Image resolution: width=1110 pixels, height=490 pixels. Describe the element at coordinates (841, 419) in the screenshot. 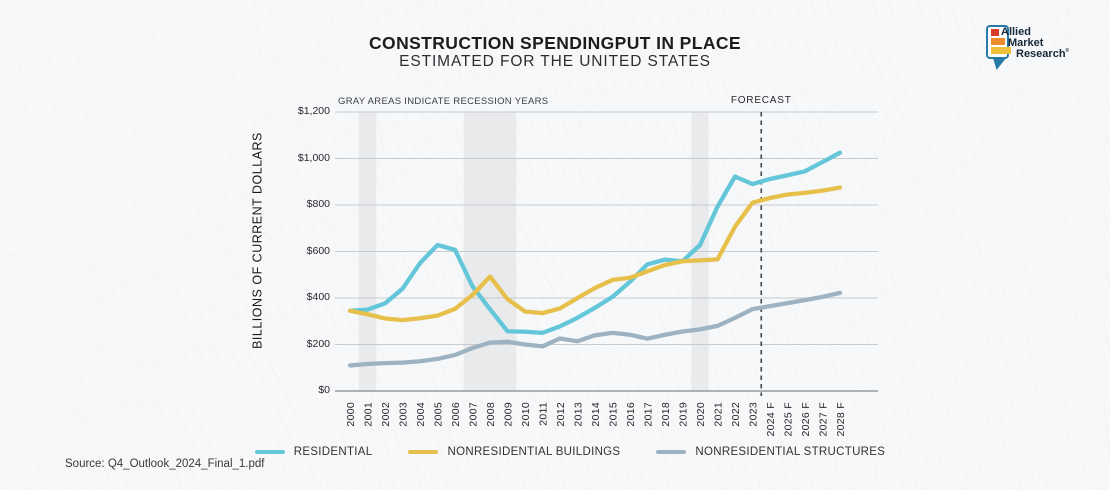

I see `x-tick-label: 2028 F` at that location.